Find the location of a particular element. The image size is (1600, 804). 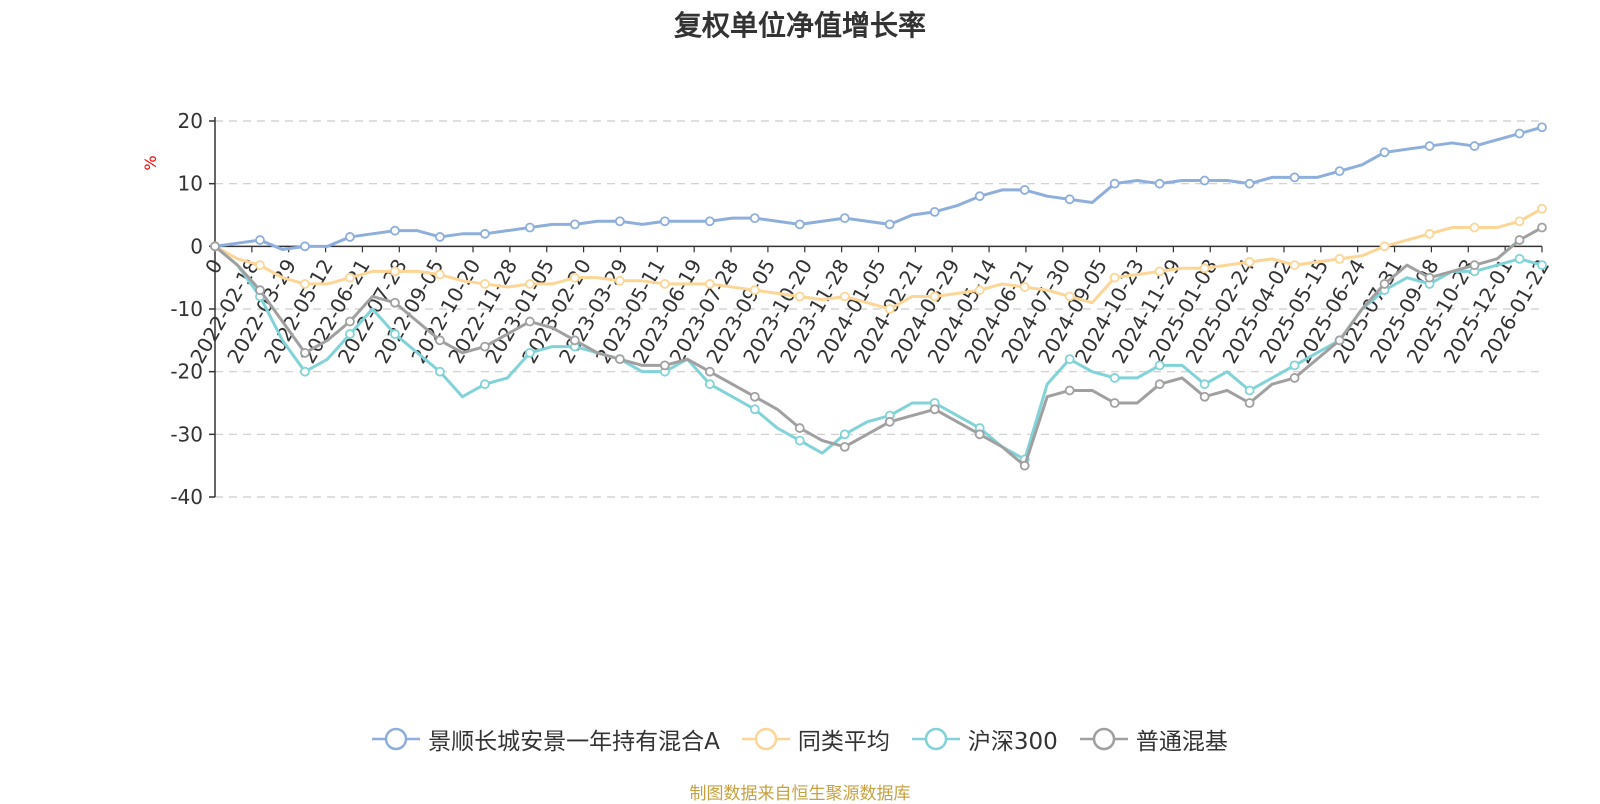

legend-item-2: 沪深300 is located at coordinates (984, 739).